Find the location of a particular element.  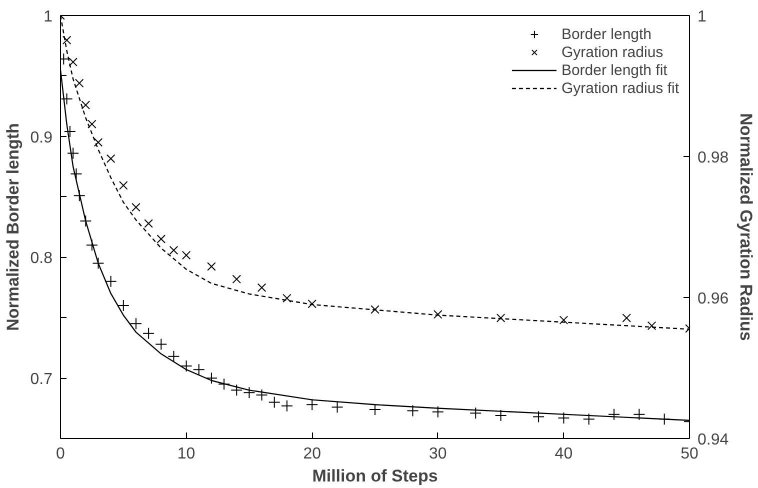

y-tick-label: 0.8 is located at coordinates (41, 259).